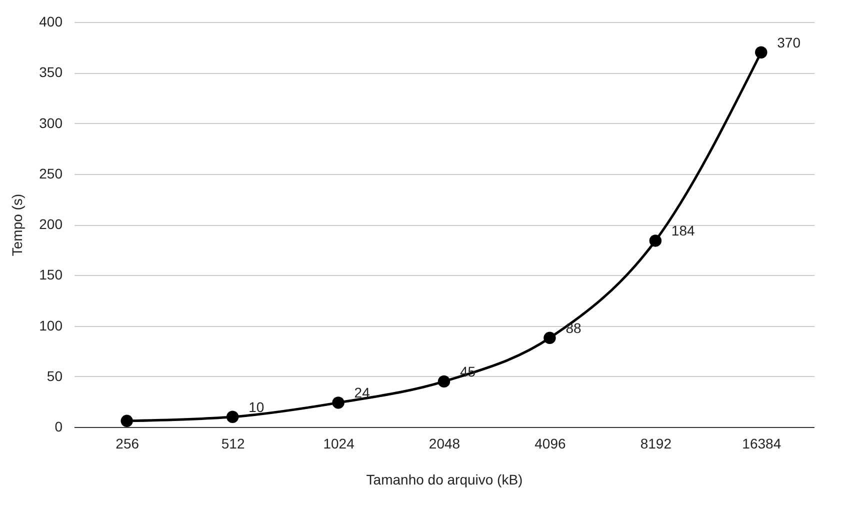 The height and width of the screenshot is (506, 843). Describe the element at coordinates (233, 444) in the screenshot. I see `x-tick-label: 512` at that location.